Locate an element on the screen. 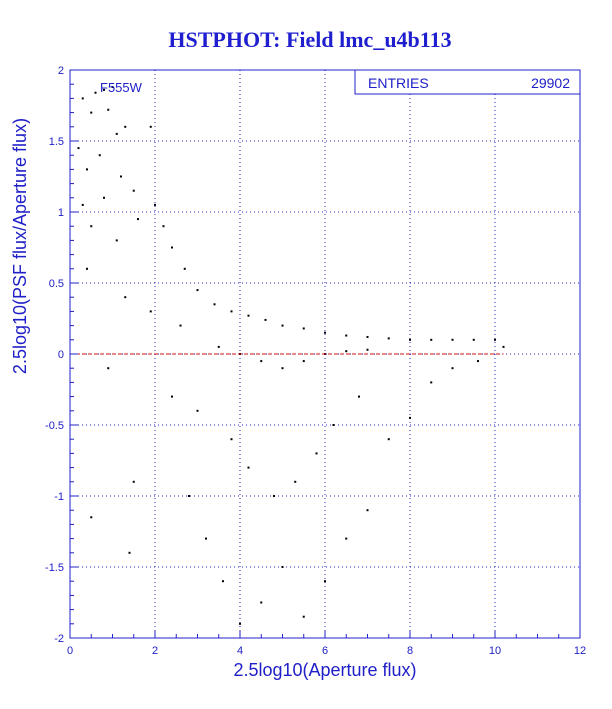 The height and width of the screenshot is (709, 612). stats-entries-value: 29902 is located at coordinates (550, 83).